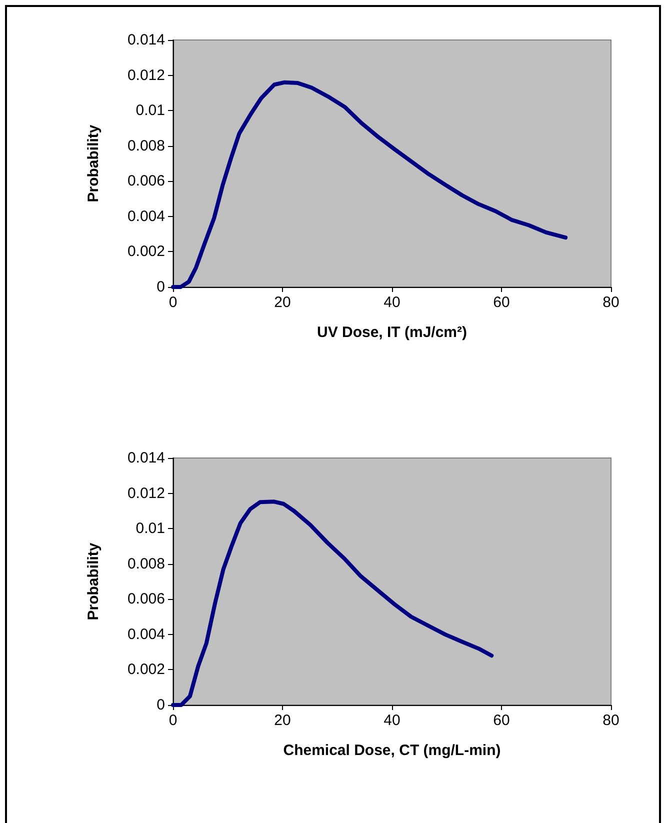 This screenshot has width=669, height=823. Describe the element at coordinates (392, 332) in the screenshot. I see `x-axis-title: UV Dose, IT (mJ/cm²)` at that location.